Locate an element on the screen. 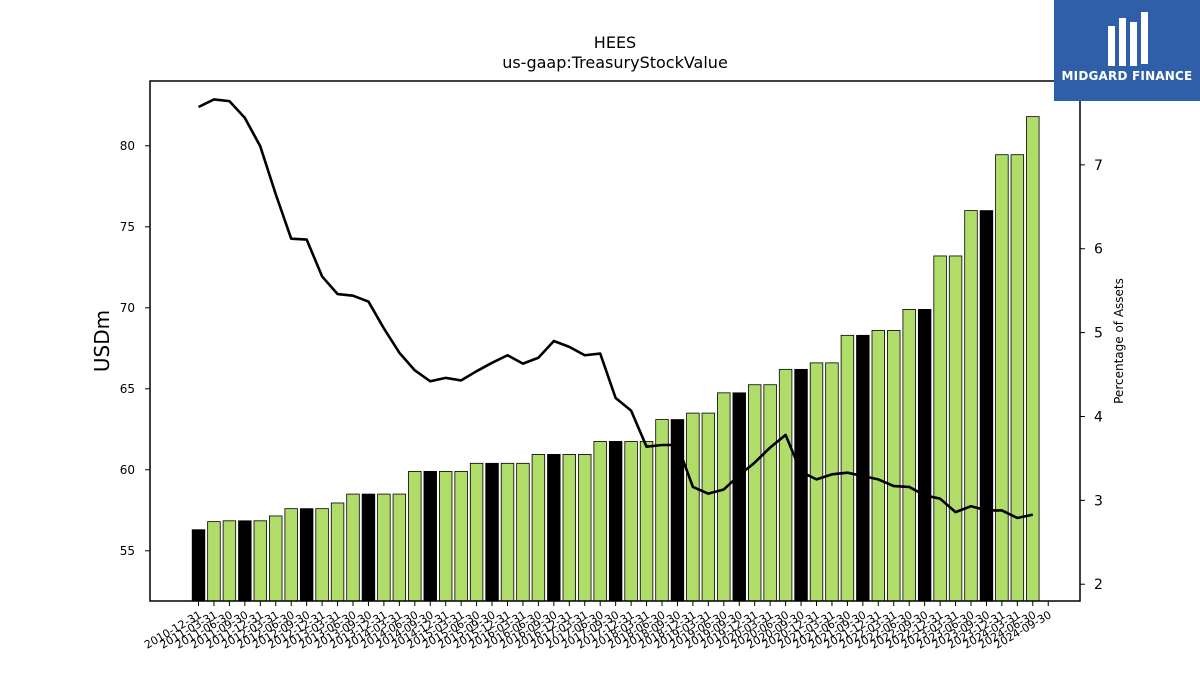  chart-title: HEES is located at coordinates (615, 42).